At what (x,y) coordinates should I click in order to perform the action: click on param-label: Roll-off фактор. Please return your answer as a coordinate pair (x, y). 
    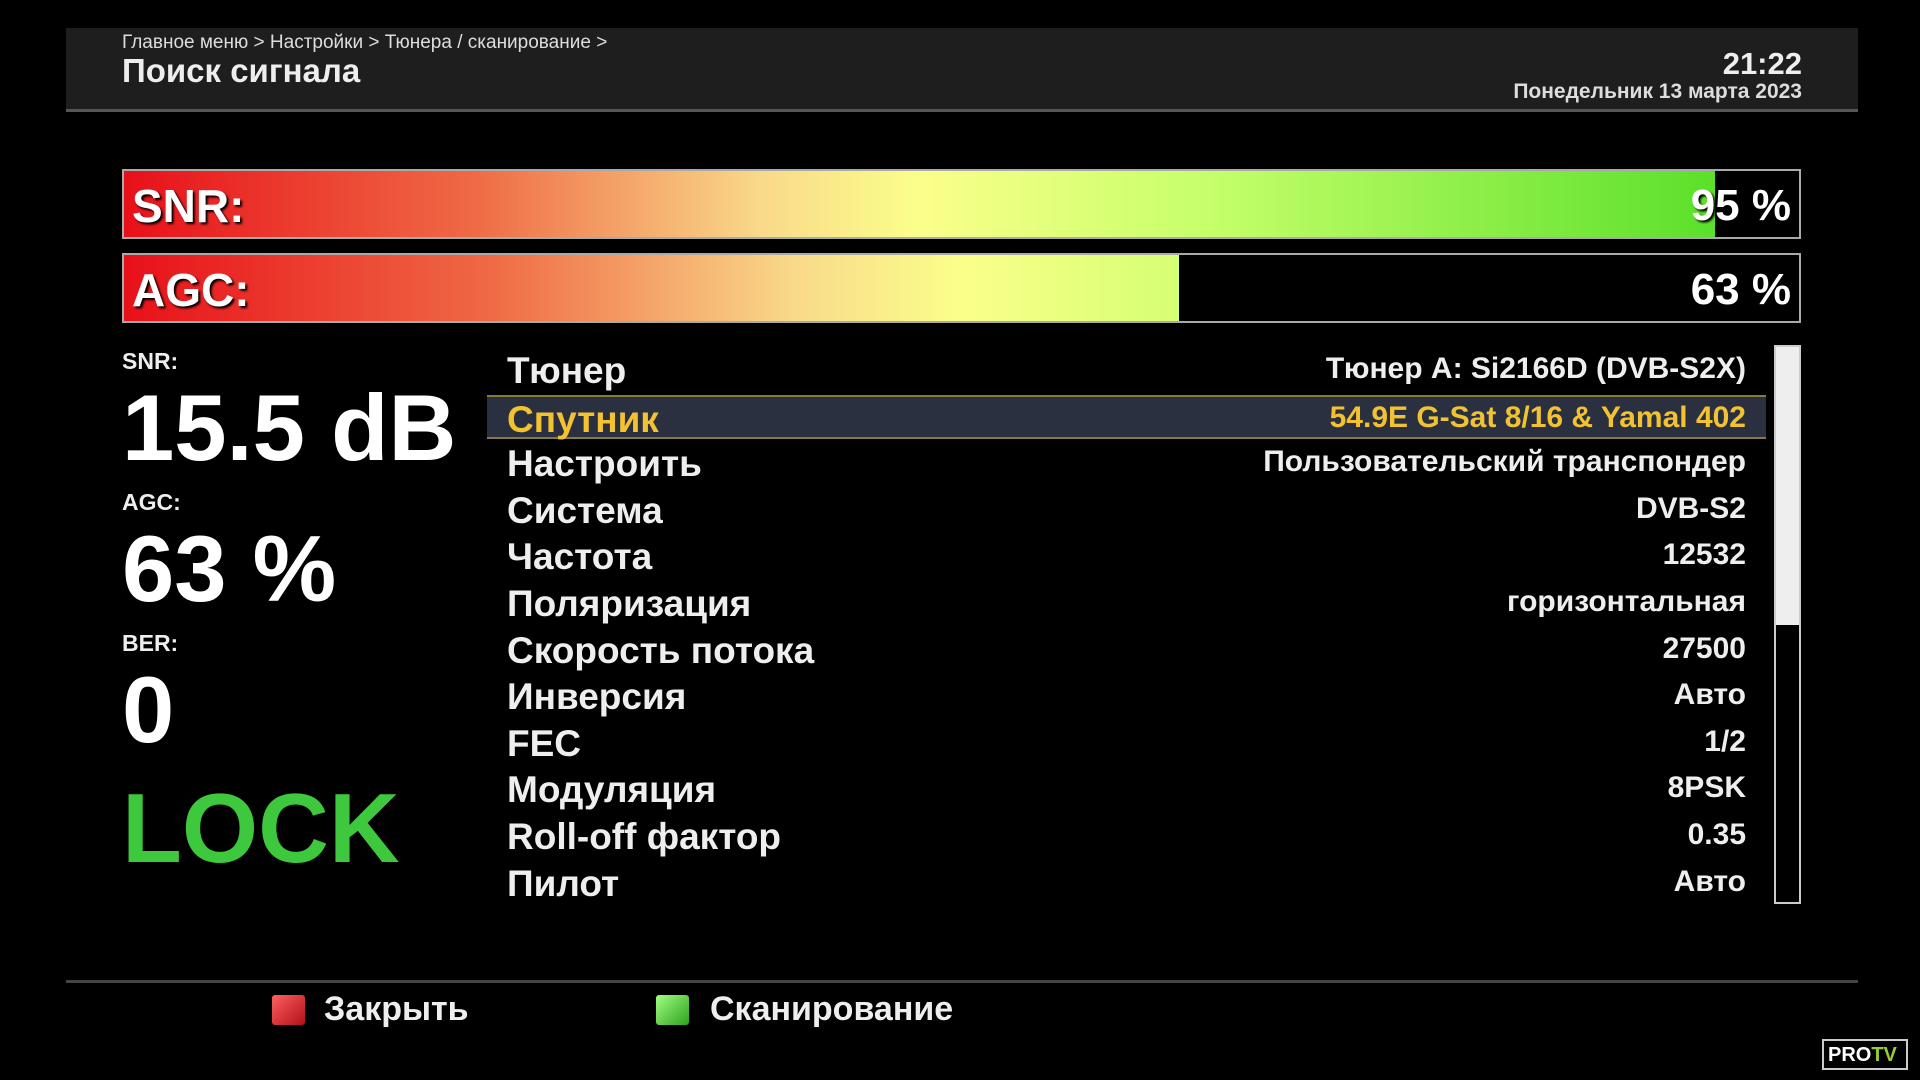
    Looking at the image, I should click on (644, 836).